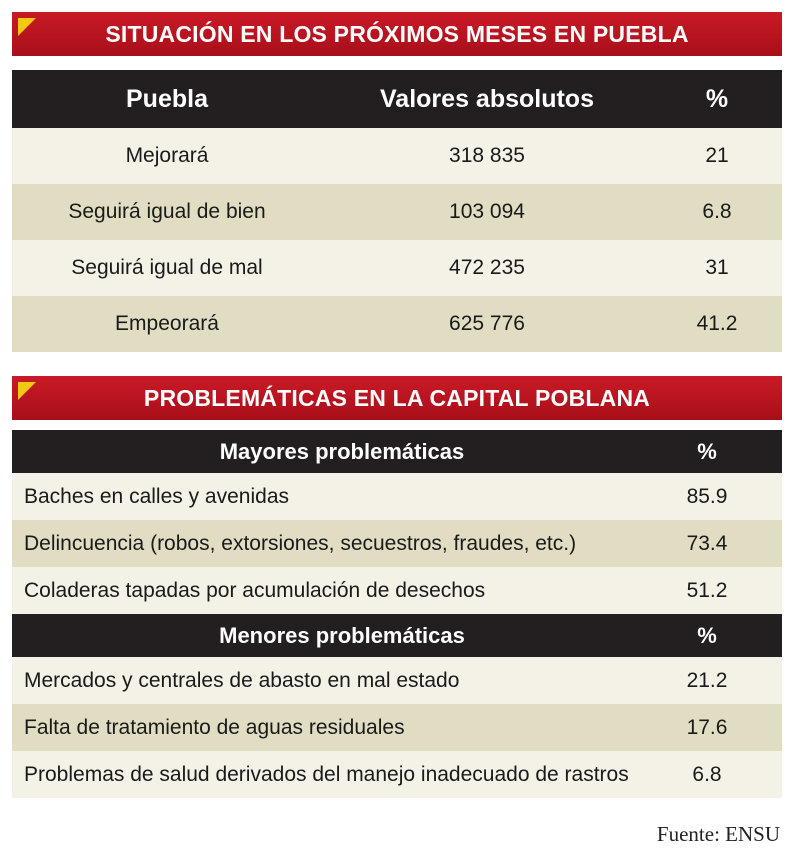 This screenshot has height=861, width=800. I want to click on table-header: Puebla Valores absolutos %, so click(397, 99).